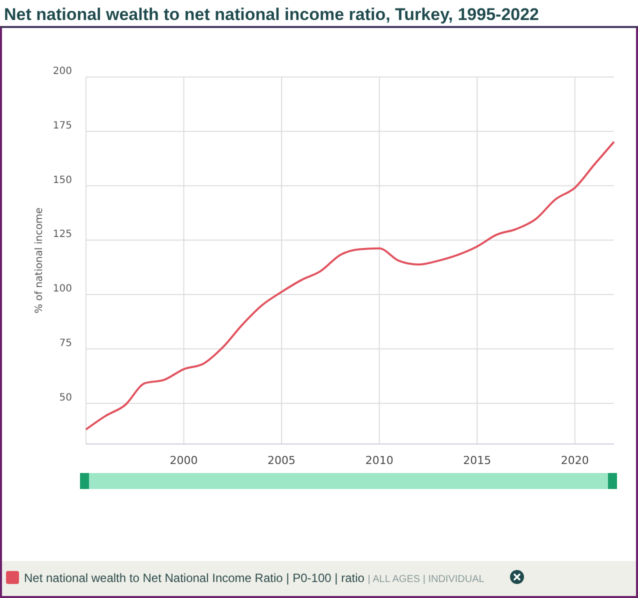 The width and height of the screenshot is (638, 598). What do you see at coordinates (62, 289) in the screenshot?
I see `y-tick-label: 100` at bounding box center [62, 289].